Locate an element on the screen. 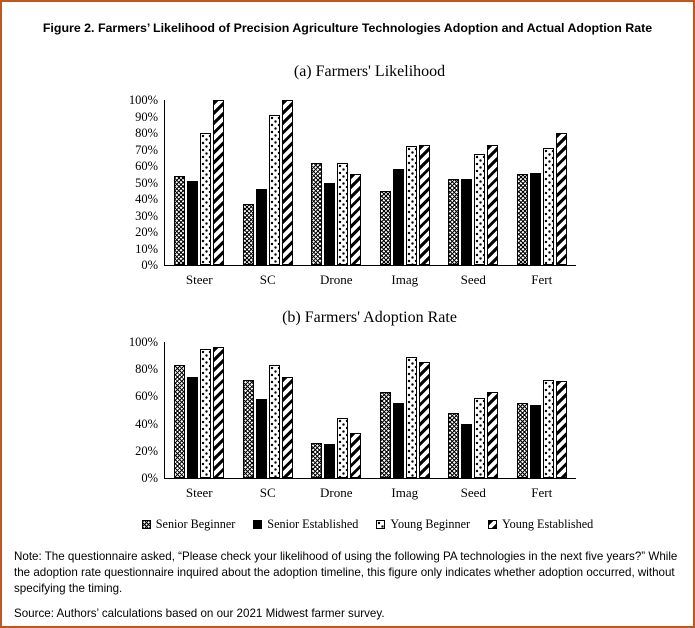 The image size is (695, 628). y-axis-label: 70% is located at coordinates (146, 149).